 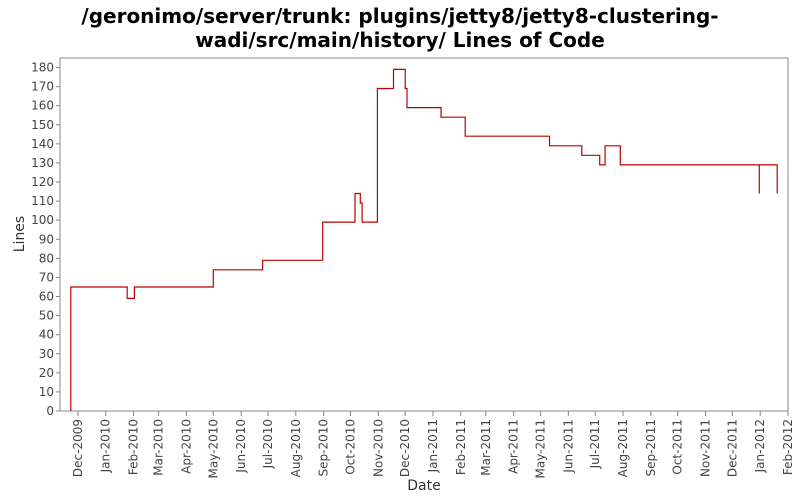 I want to click on x-tick-label: Feb-2010, so click(x=134, y=447).